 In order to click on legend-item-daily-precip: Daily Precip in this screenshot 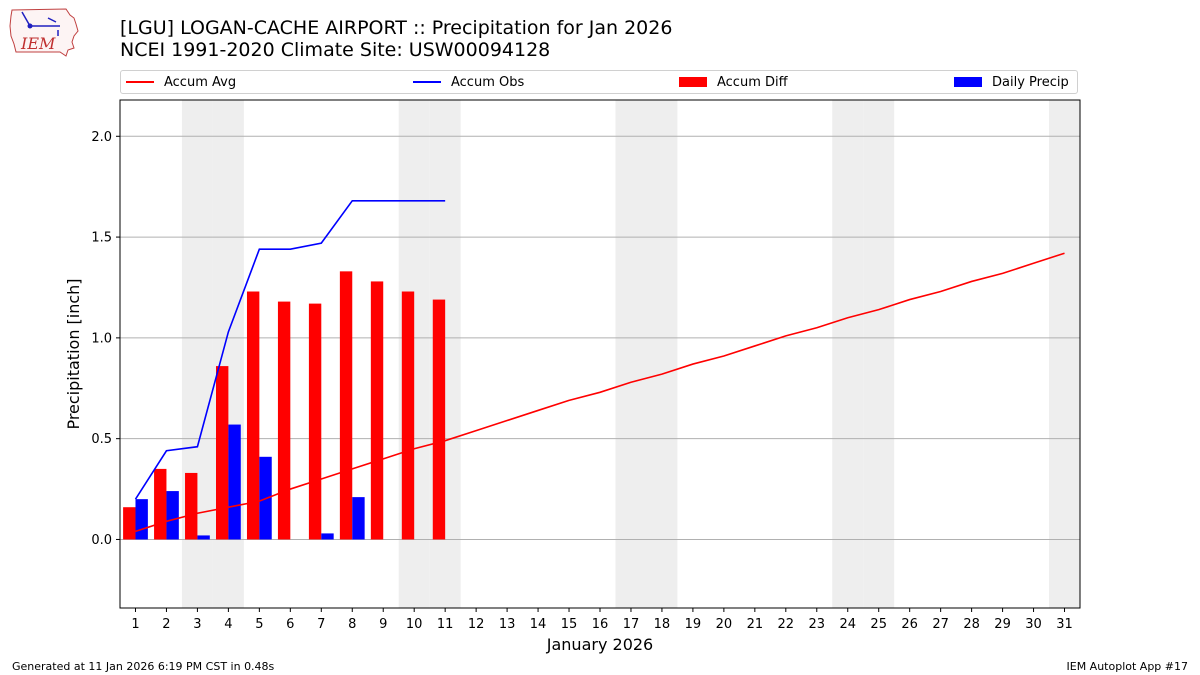, I will do `click(1011, 82)`.